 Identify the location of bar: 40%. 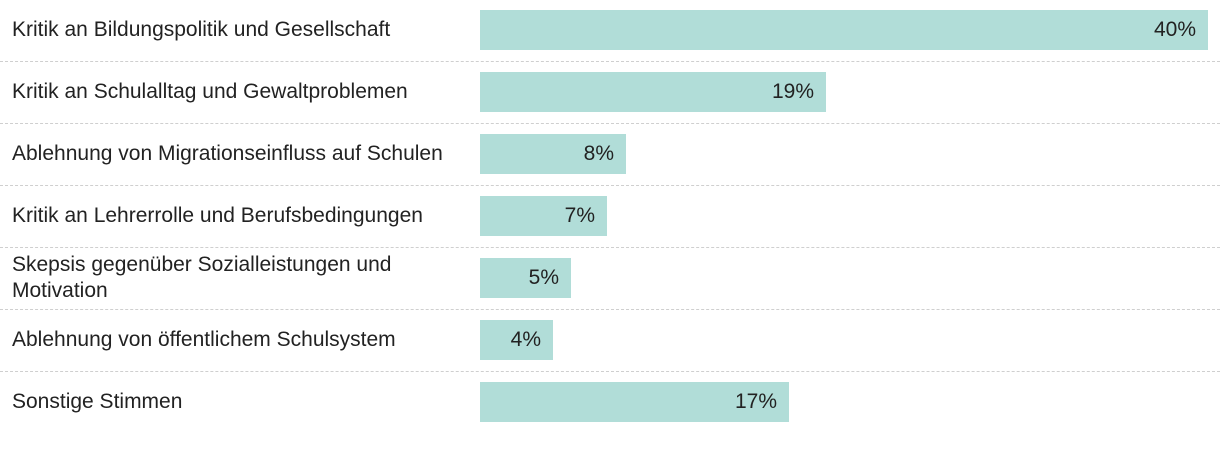
(844, 30).